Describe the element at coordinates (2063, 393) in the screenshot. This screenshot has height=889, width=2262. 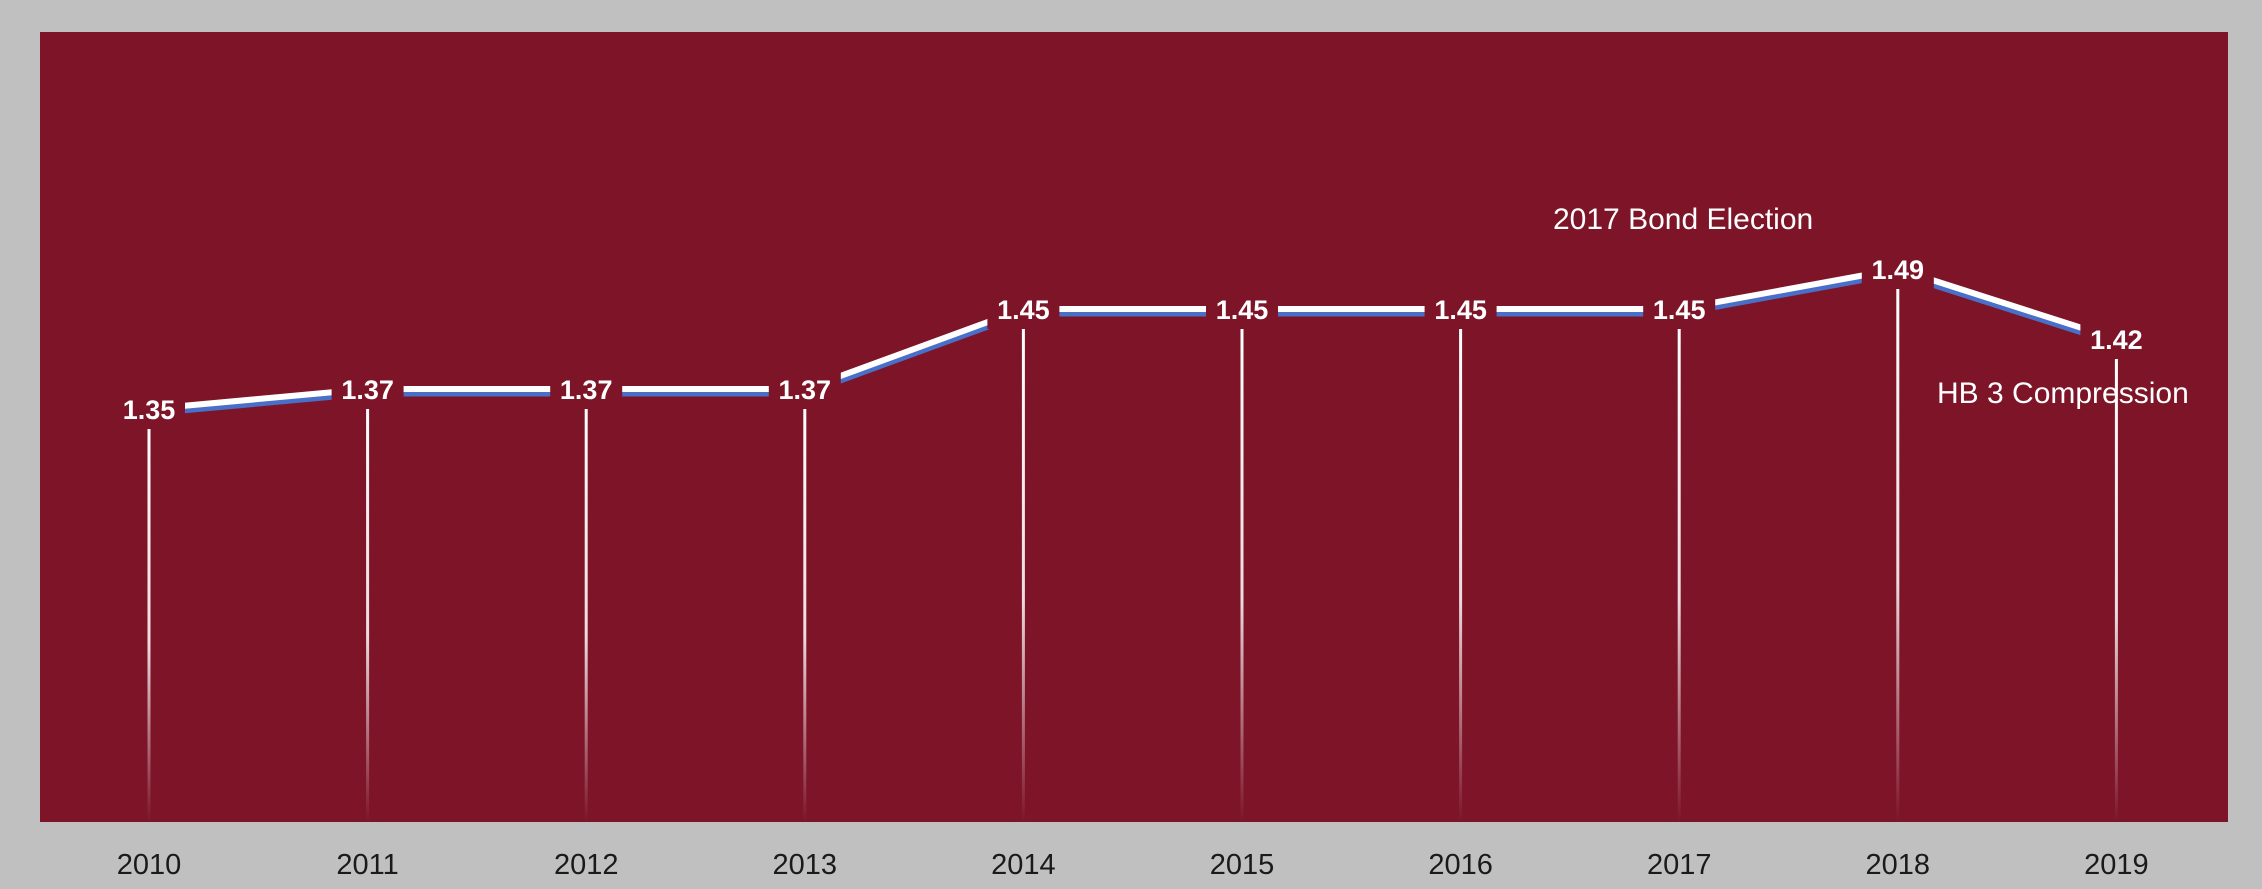
I see `annotation-hb3-compression: HB 3 Compression` at that location.